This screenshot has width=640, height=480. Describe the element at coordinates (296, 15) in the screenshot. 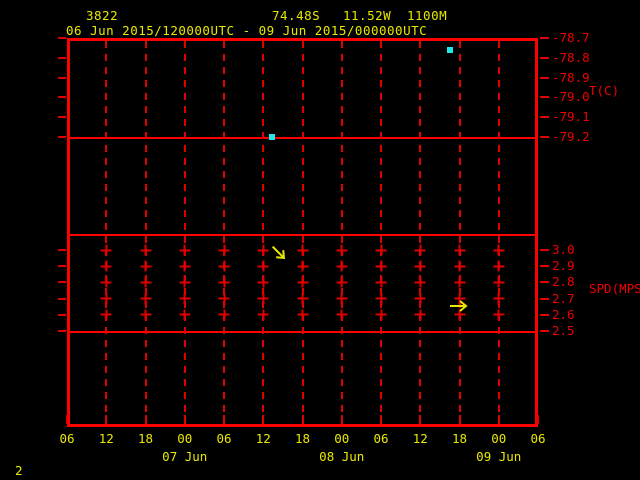

I see `station-latitude: 74.48S` at that location.